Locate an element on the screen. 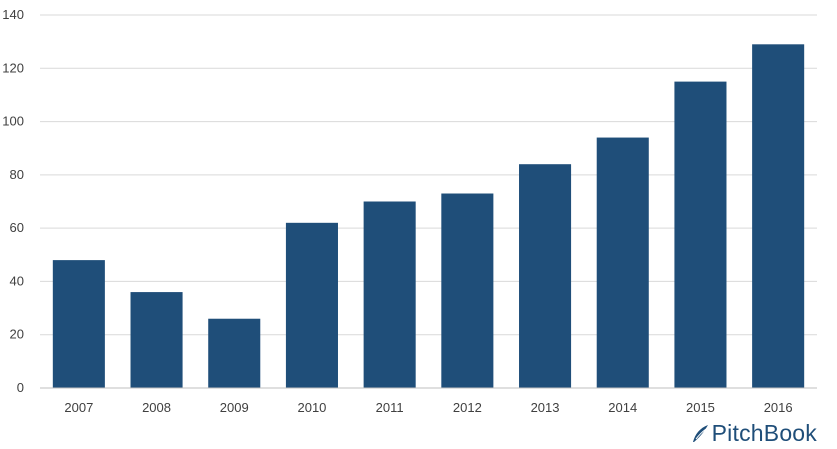 The image size is (837, 449). bar-2015 is located at coordinates (700, 234).